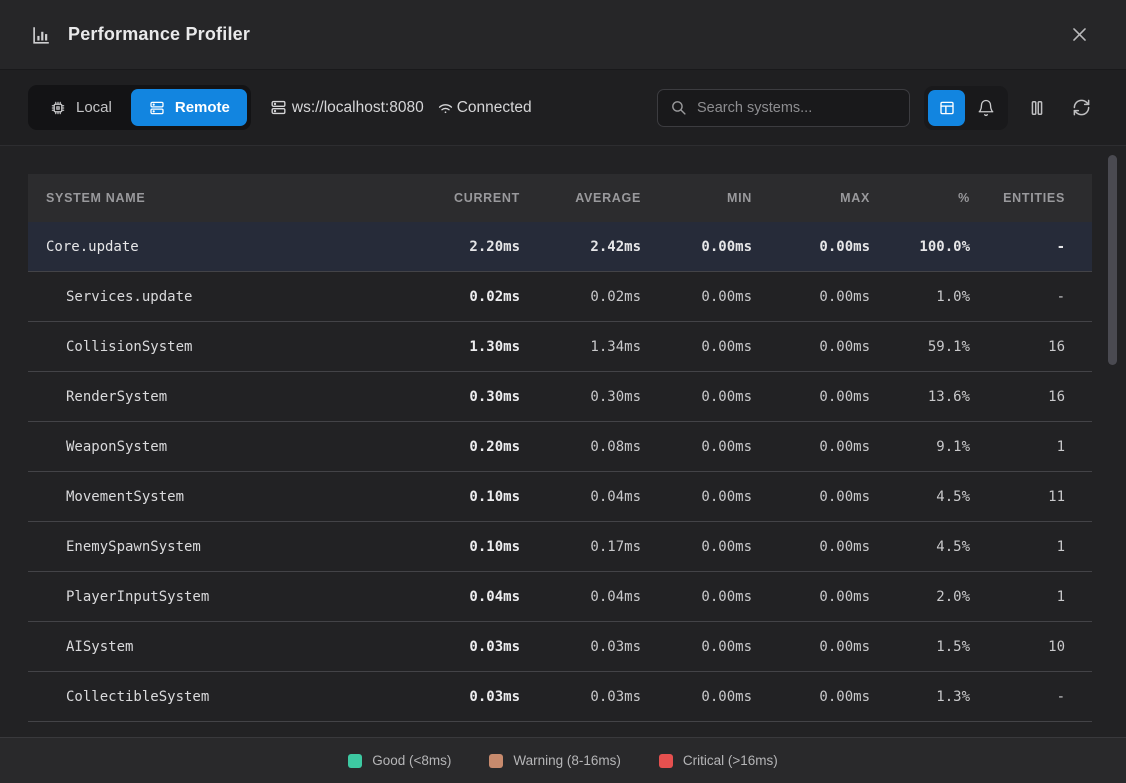 This screenshot has height=783, width=1126. Describe the element at coordinates (346, 107) in the screenshot. I see `endpoint: ws://localhost:8080` at that location.